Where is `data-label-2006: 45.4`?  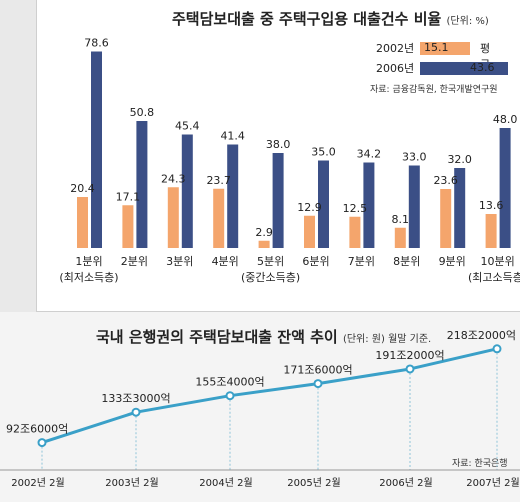
data-label-2006: 45.4 is located at coordinates (187, 126).